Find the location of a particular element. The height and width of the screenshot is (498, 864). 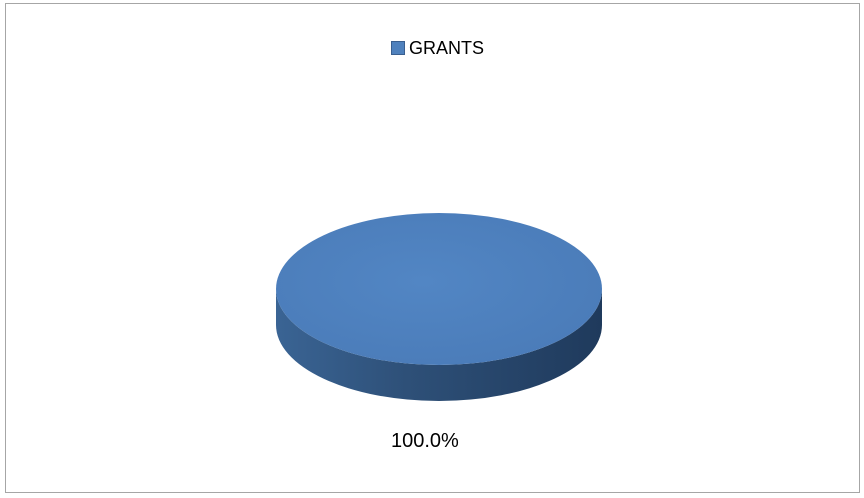

pie-slice-grants is located at coordinates (439, 289).